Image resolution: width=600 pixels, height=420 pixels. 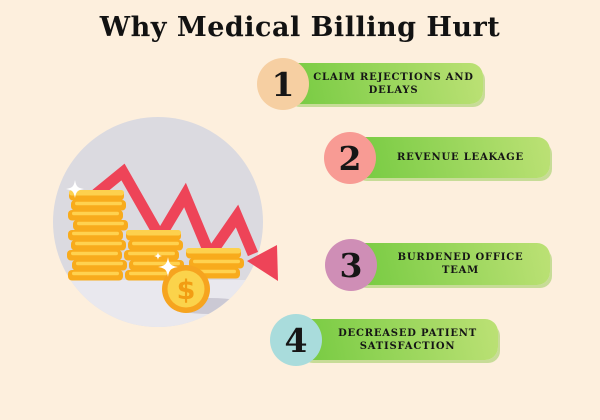 What do you see at coordinates (460, 264) in the screenshot?
I see `item-label: BURDENED OFFICE TEAM` at bounding box center [460, 264].